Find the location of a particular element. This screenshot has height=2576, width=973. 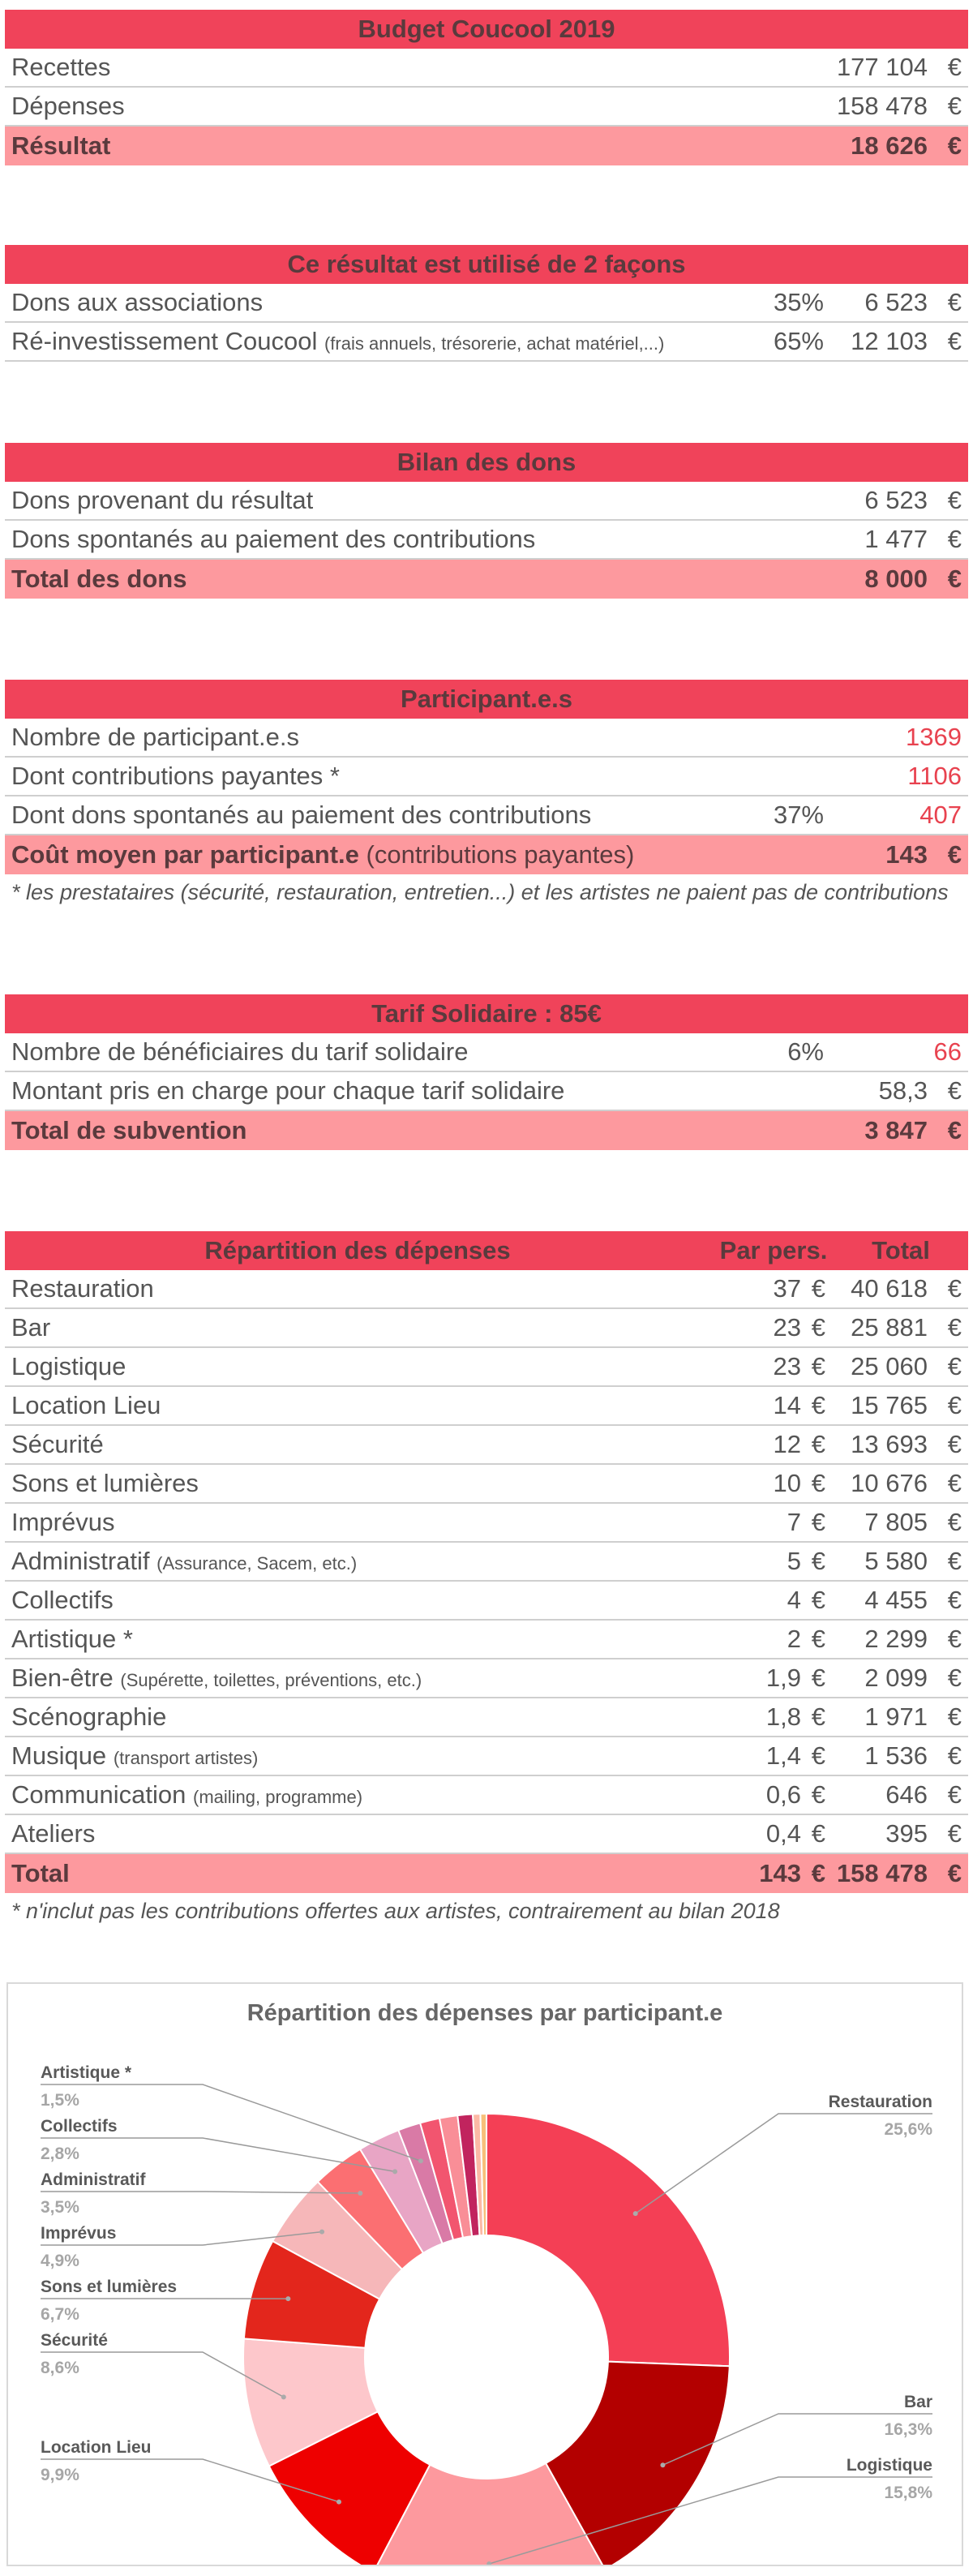

col-header-pers: Par pers. is located at coordinates (773, 1250).